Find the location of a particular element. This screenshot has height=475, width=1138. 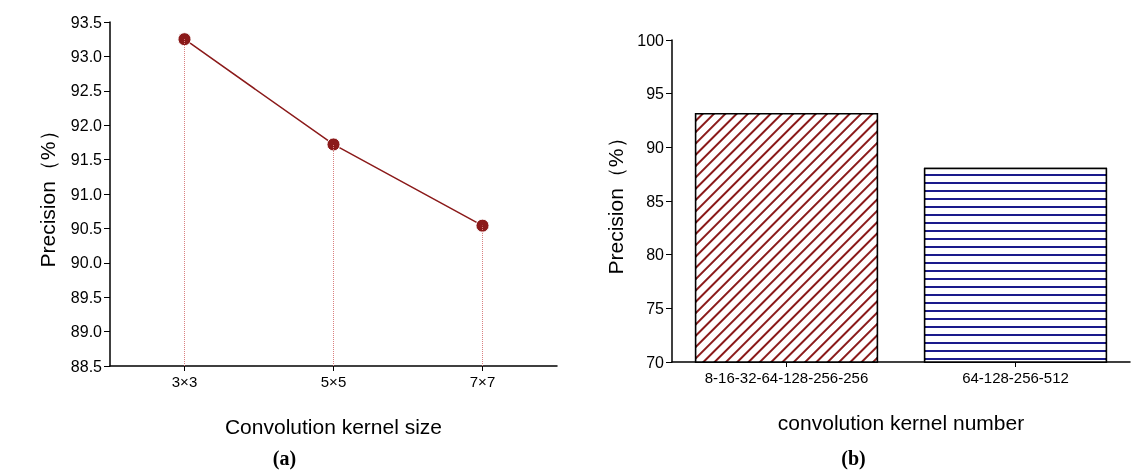

y-tick-label: 92.5 is located at coordinates (86, 91).